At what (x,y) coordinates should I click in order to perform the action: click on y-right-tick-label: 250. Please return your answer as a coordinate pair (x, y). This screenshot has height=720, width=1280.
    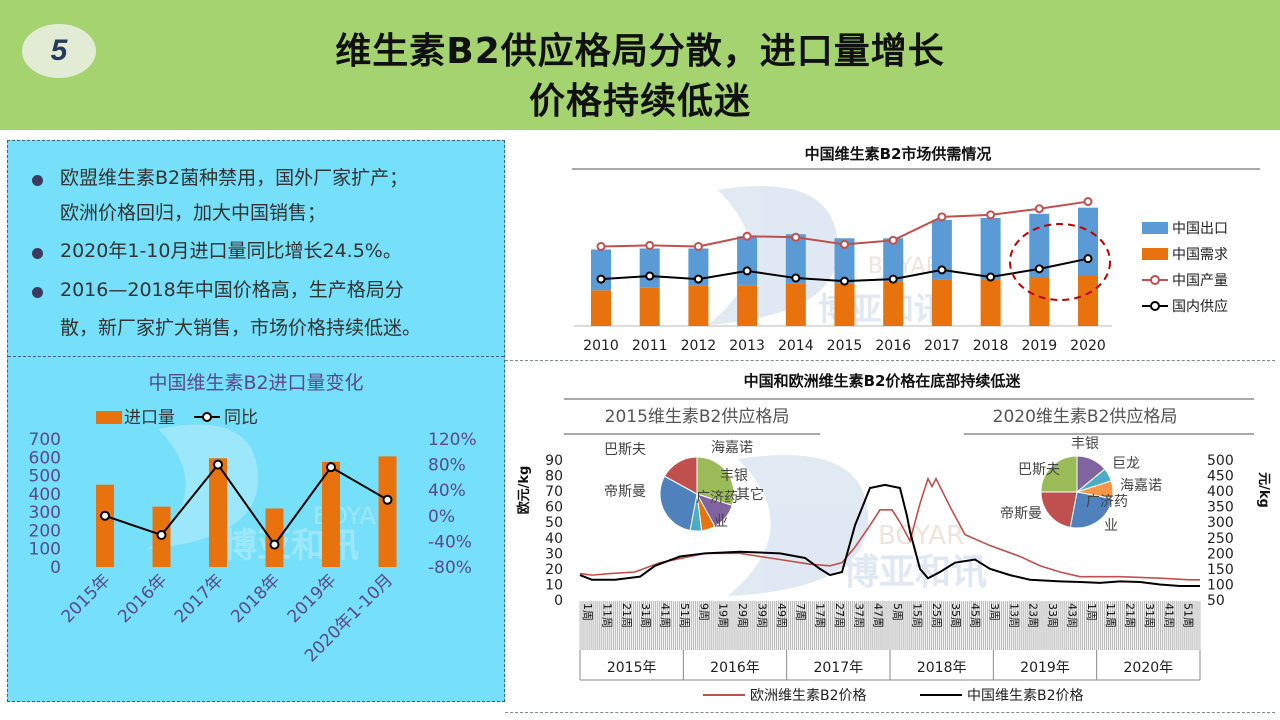
    Looking at the image, I should click on (1220, 539).